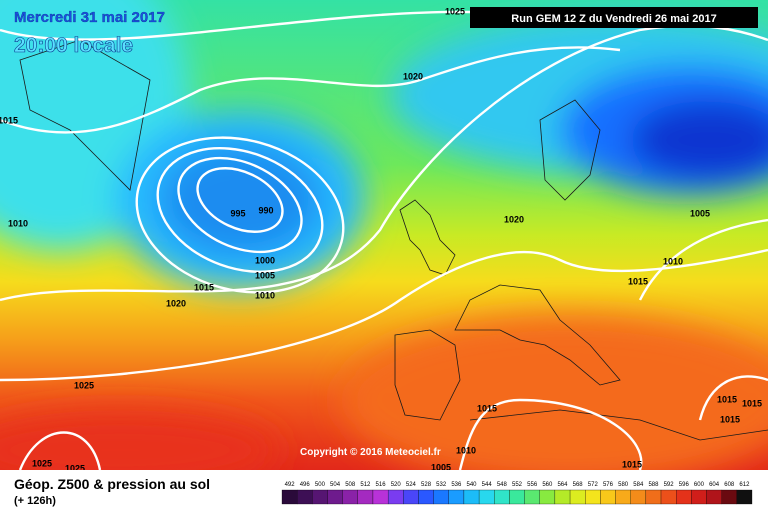 This screenshot has height=512, width=768. Describe the element at coordinates (370, 452) in the screenshot. I see `copyright: Copyright © 2016 Meteociel.fr` at that location.